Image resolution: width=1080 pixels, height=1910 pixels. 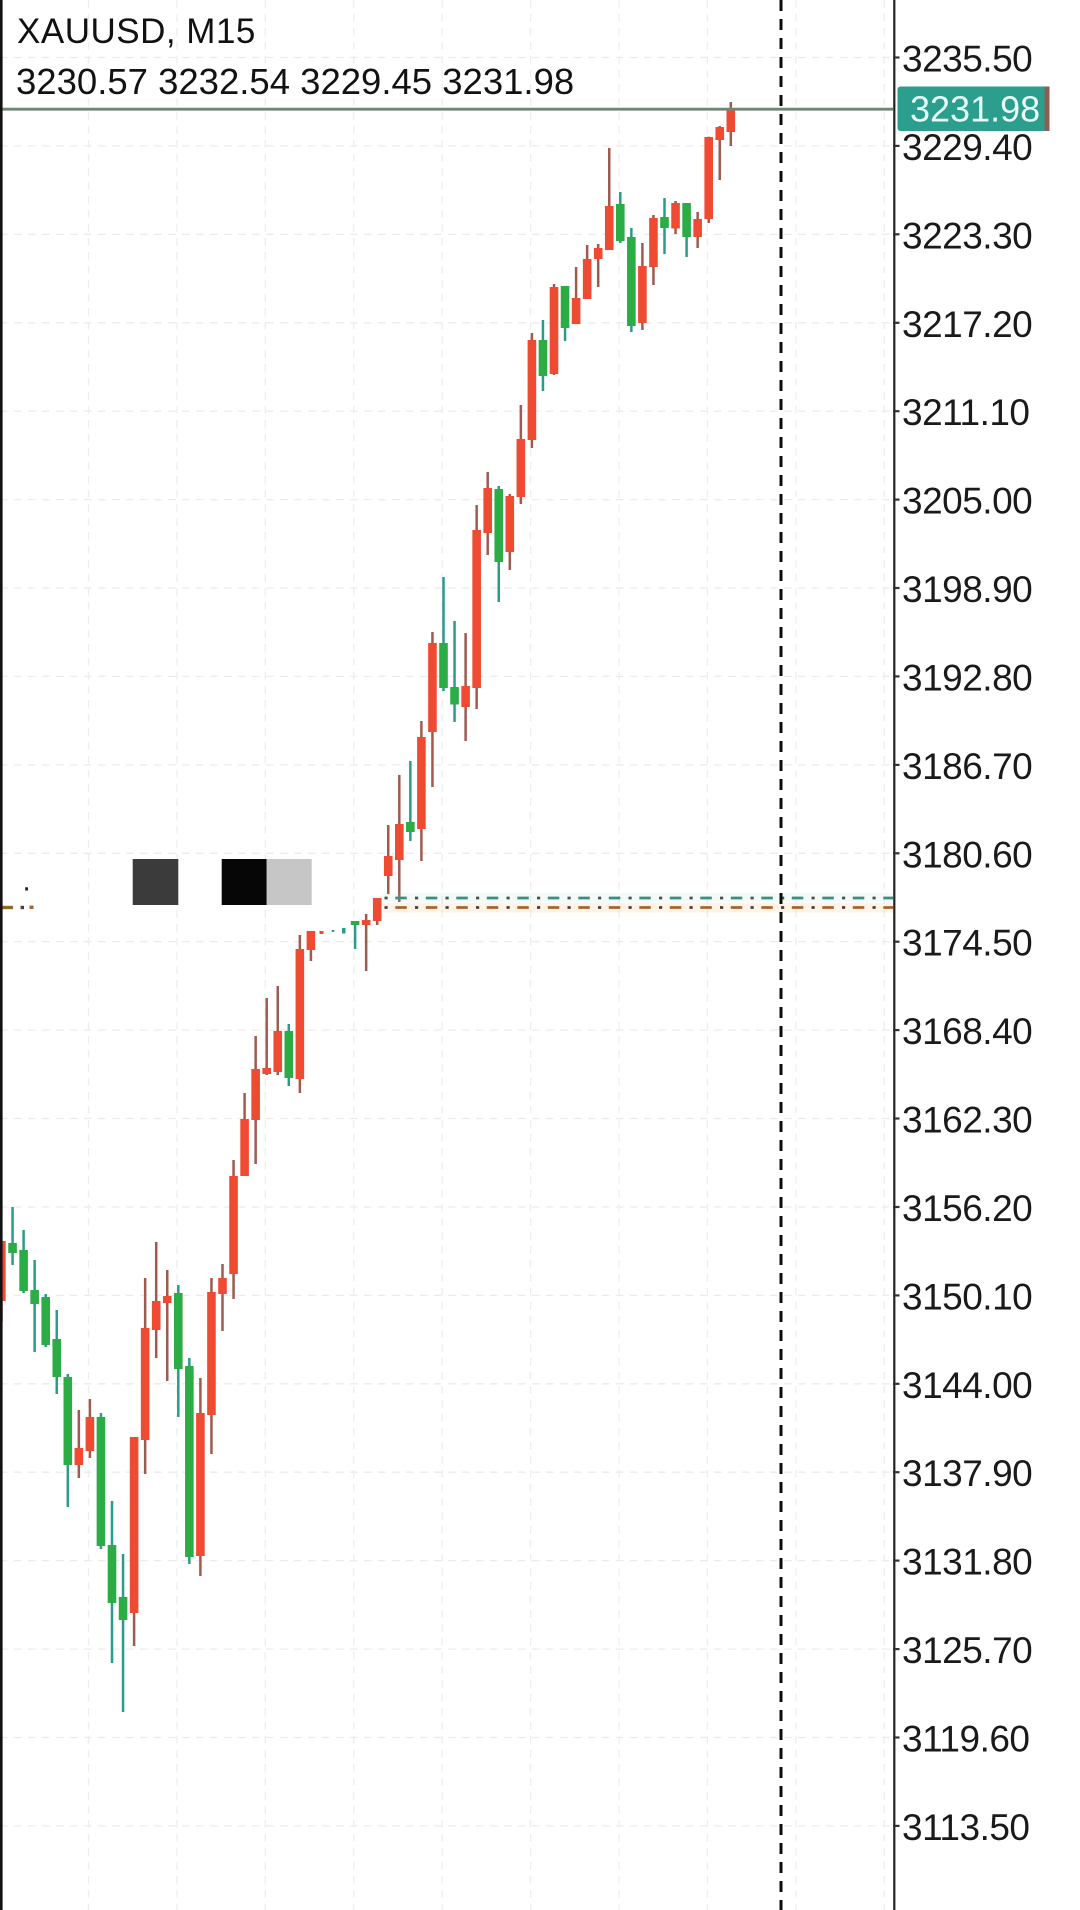 I want to click on svg-text: 3137.90, so click(x=967, y=1473).